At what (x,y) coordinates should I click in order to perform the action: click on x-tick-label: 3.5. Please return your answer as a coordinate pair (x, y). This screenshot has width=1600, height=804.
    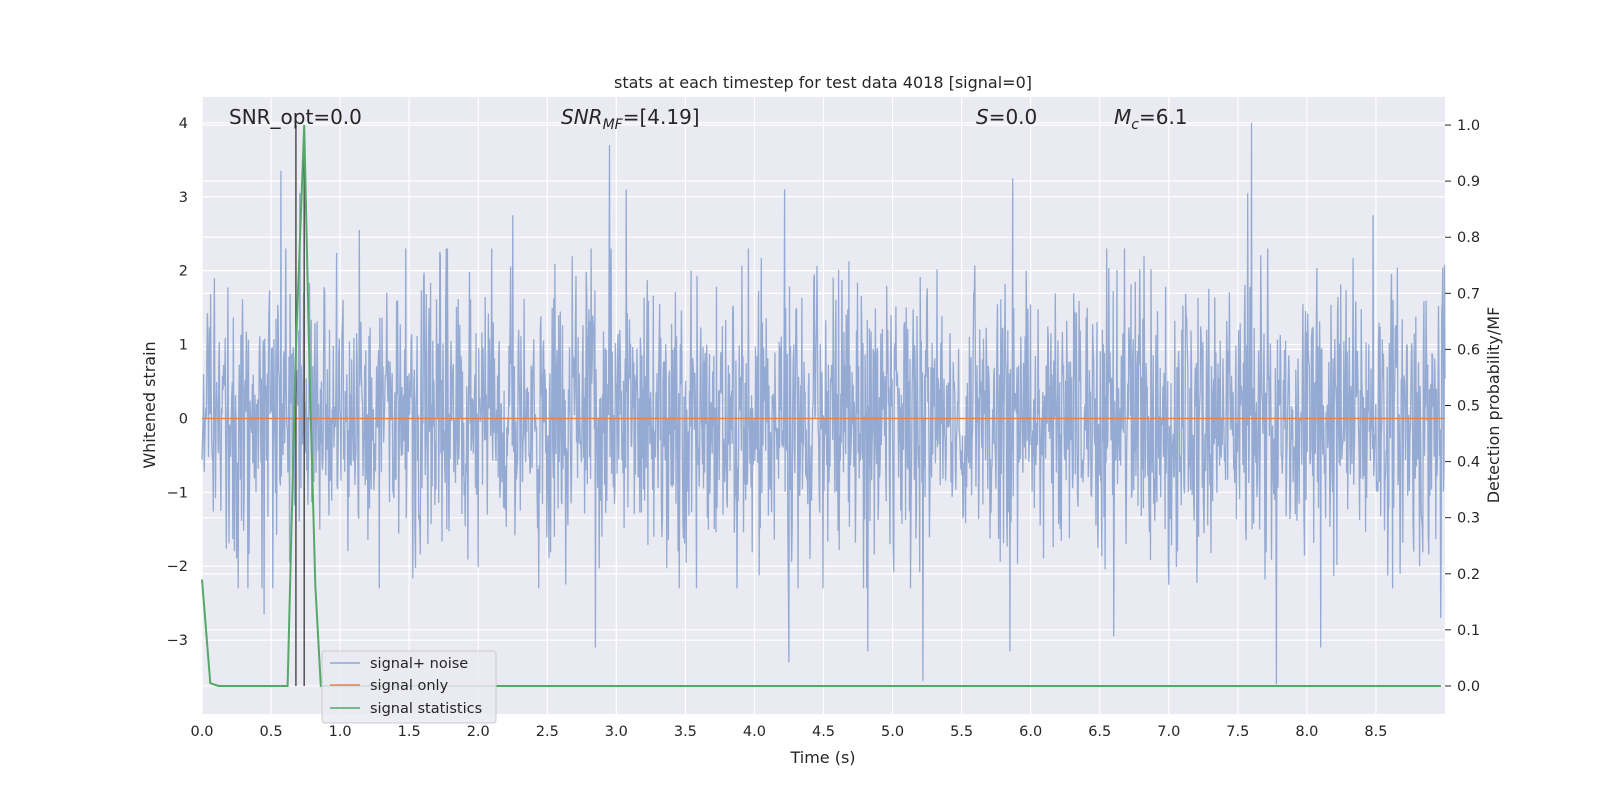
    Looking at the image, I should click on (685, 732).